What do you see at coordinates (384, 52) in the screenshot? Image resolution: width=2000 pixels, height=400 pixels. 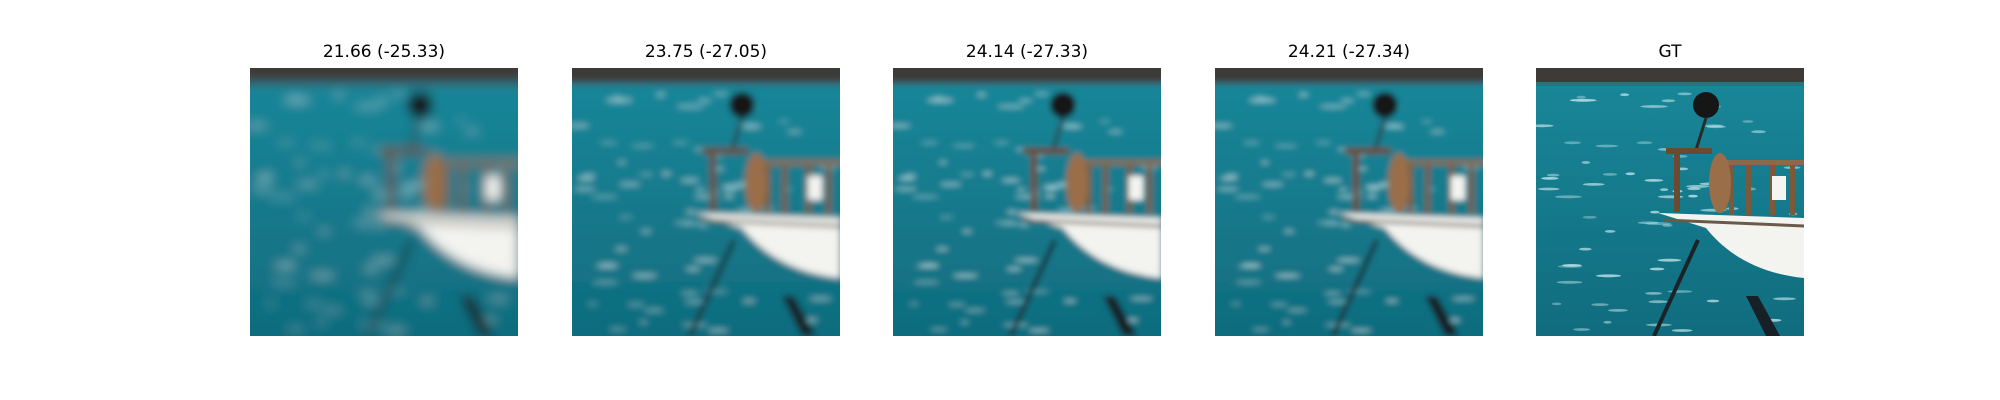 I see `panel-title: 21.66 (-25.33)` at bounding box center [384, 52].